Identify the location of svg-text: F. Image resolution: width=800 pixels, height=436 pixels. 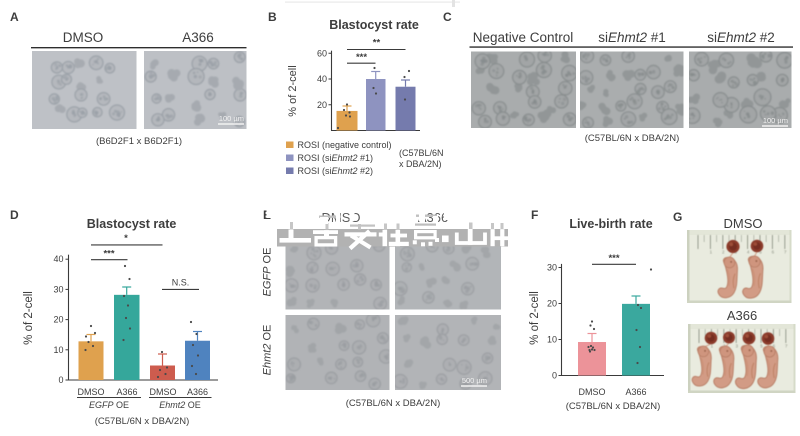
(534, 215).